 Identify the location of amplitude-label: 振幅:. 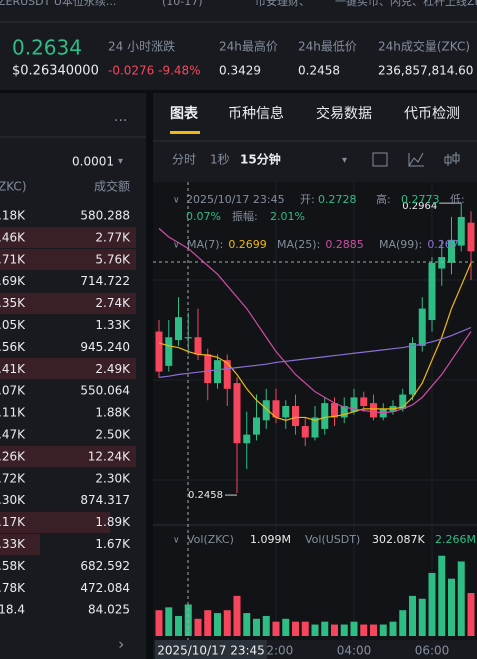
(245, 216).